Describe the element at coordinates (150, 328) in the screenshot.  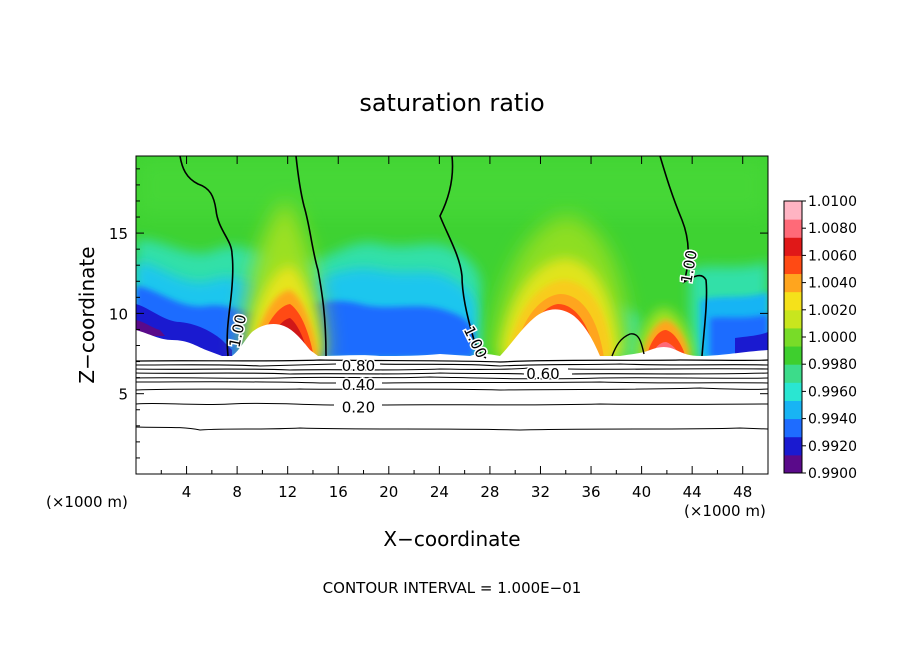
I see `band-purple` at that location.